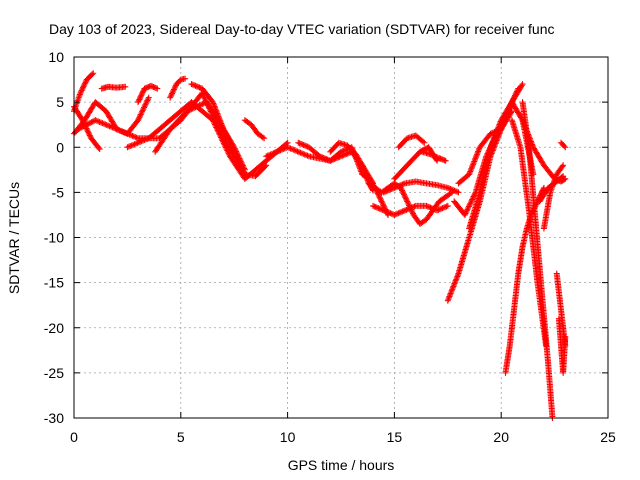  What do you see at coordinates (54, 373) in the screenshot?
I see `y-tick-label: -25` at bounding box center [54, 373].